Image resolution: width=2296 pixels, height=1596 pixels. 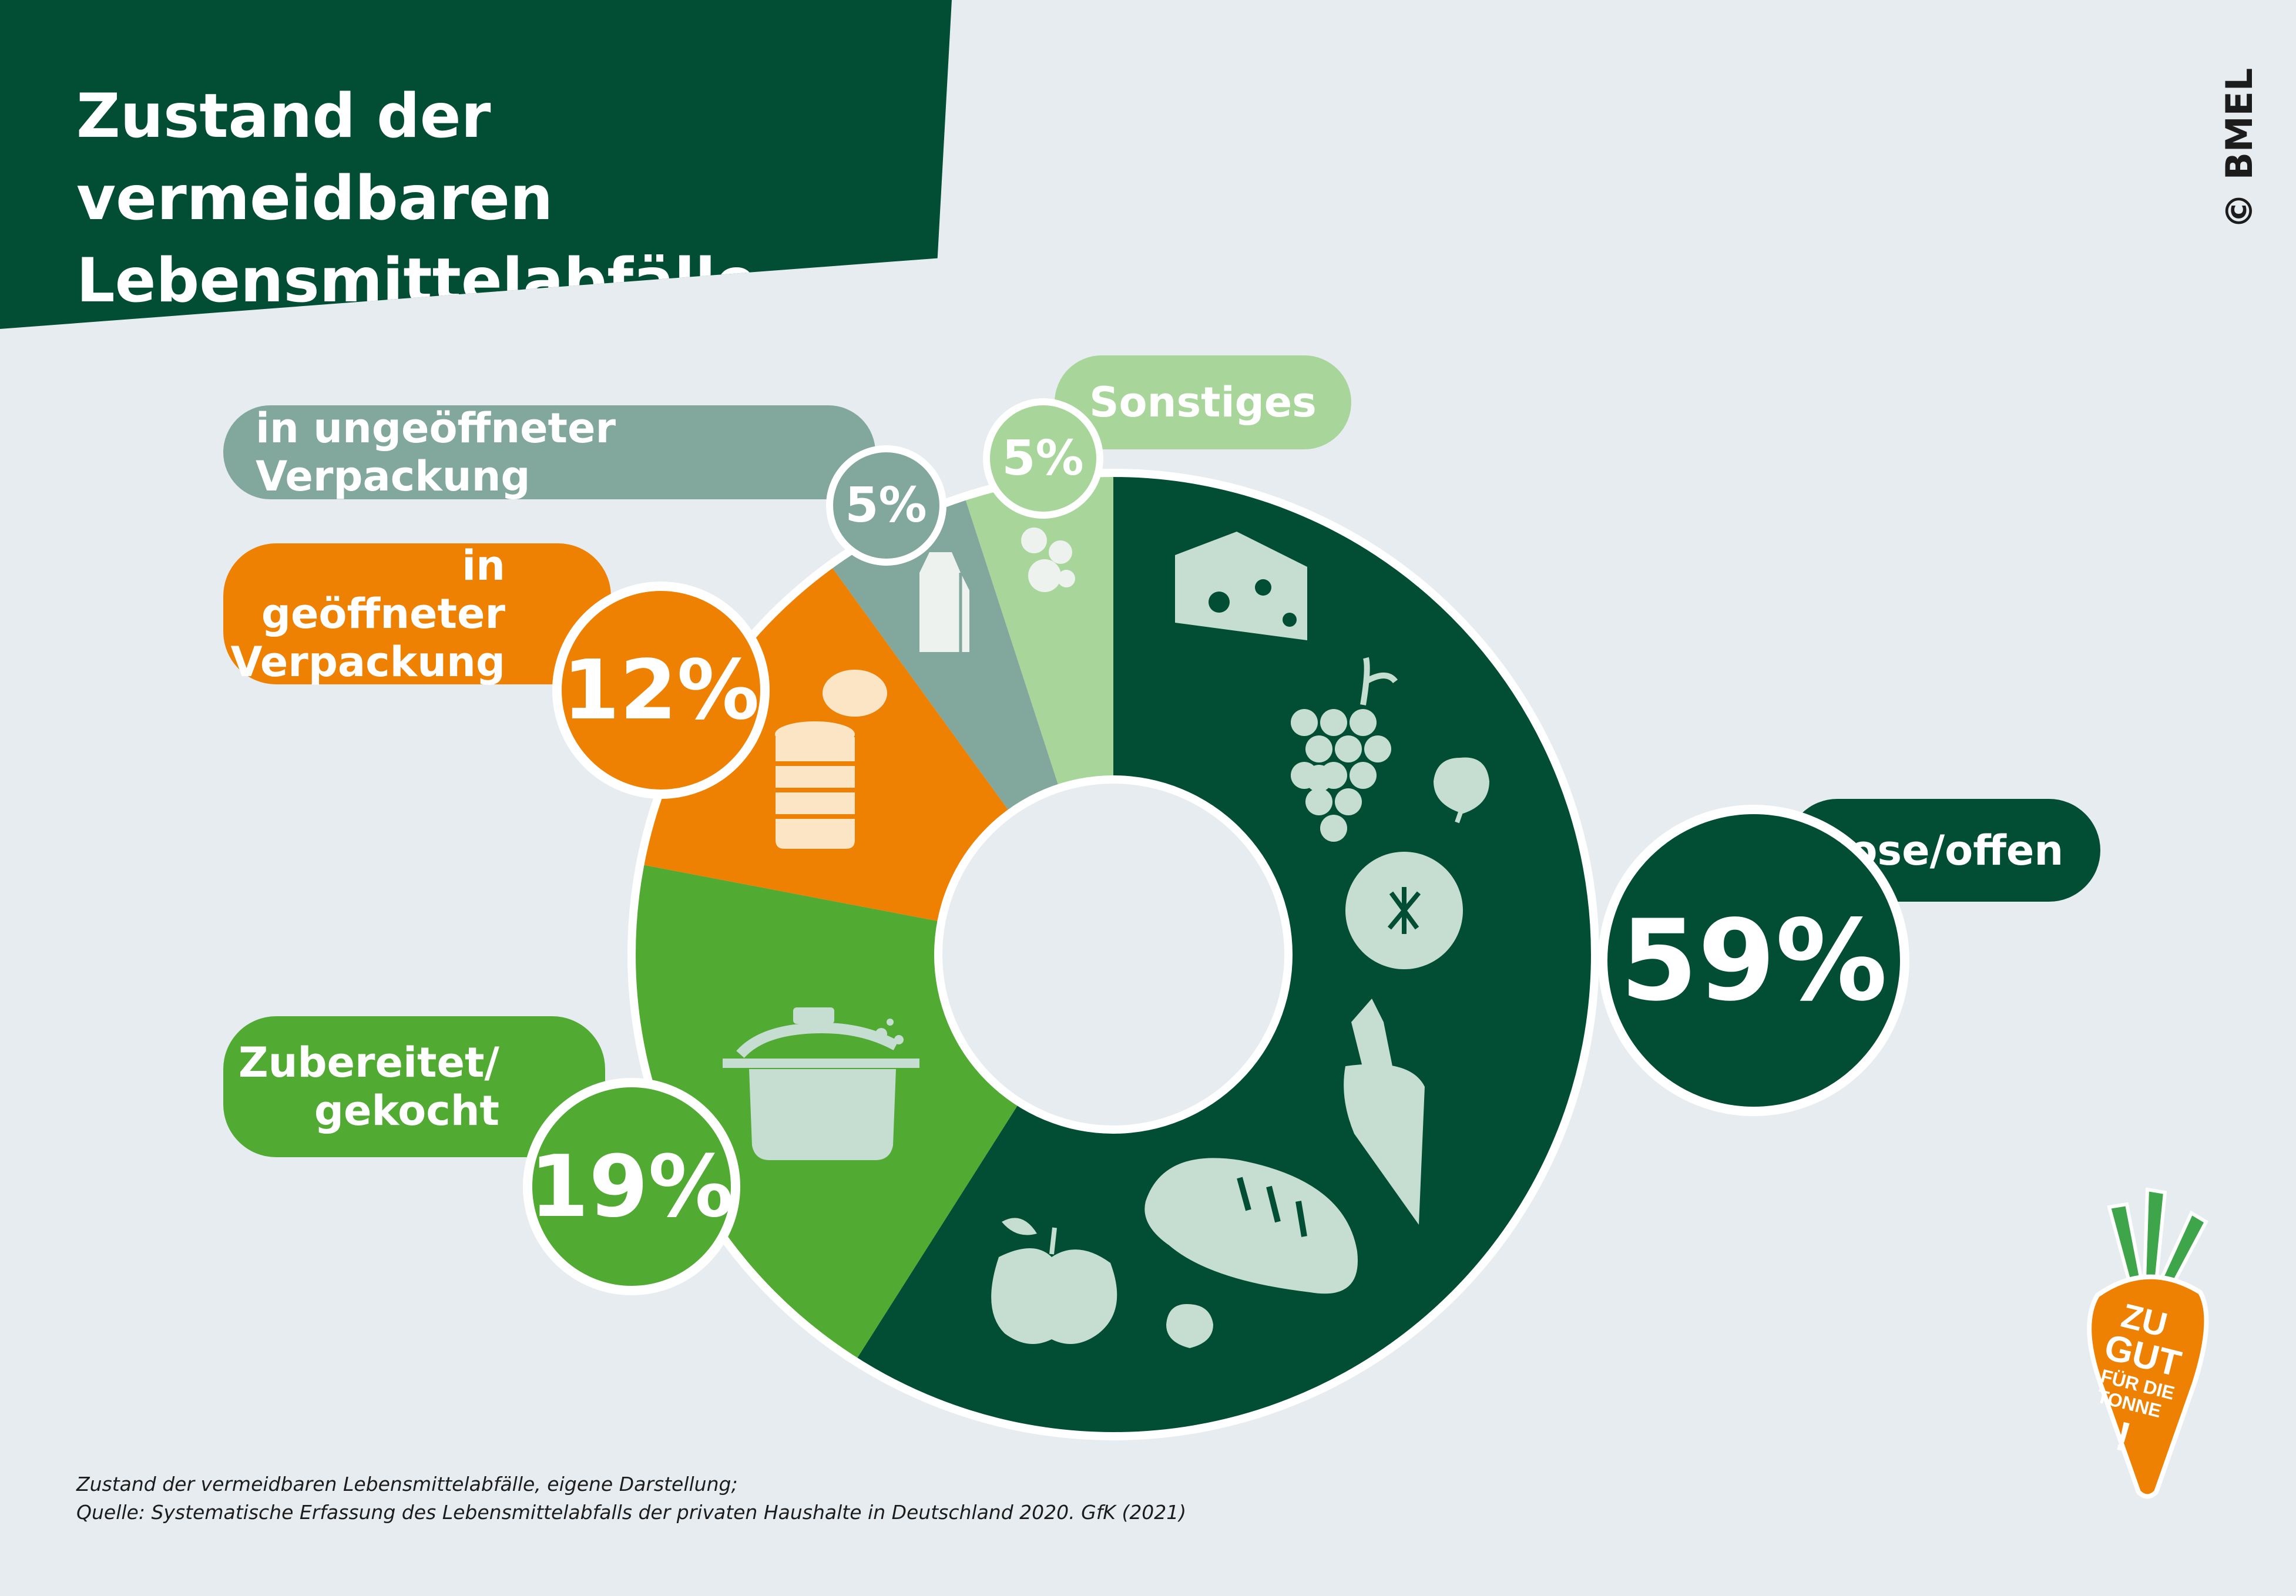 I want to click on value-lose-offen: 59%, so click(x=1753, y=960).